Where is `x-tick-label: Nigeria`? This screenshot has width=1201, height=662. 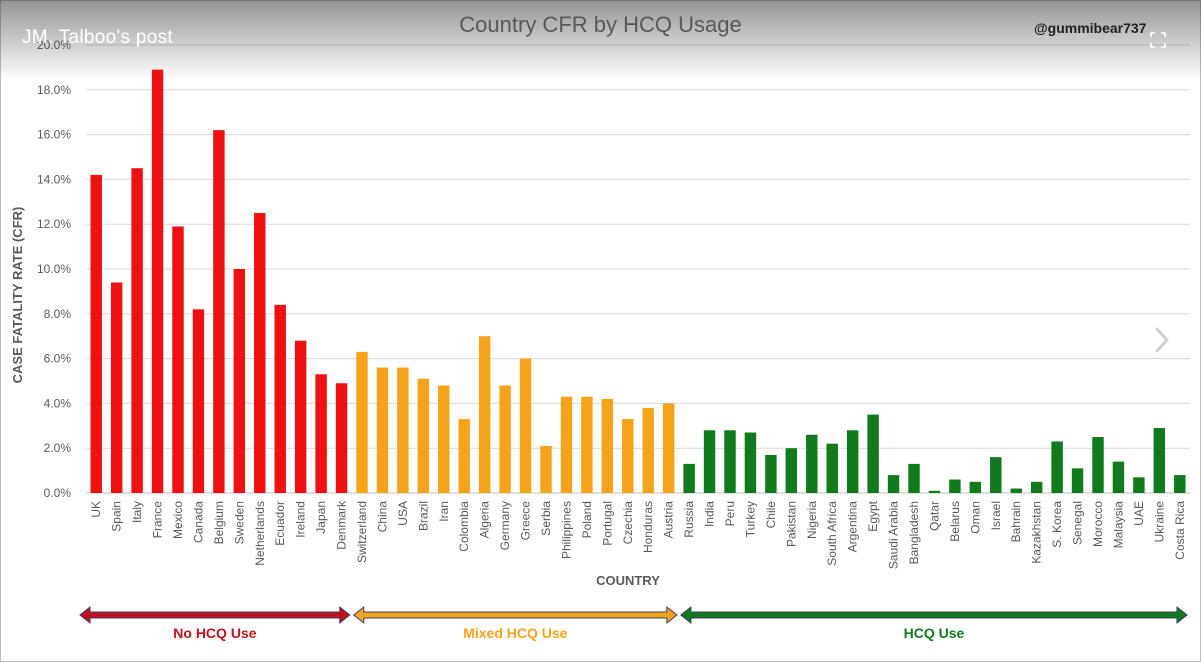
x-tick-label: Nigeria is located at coordinates (812, 520).